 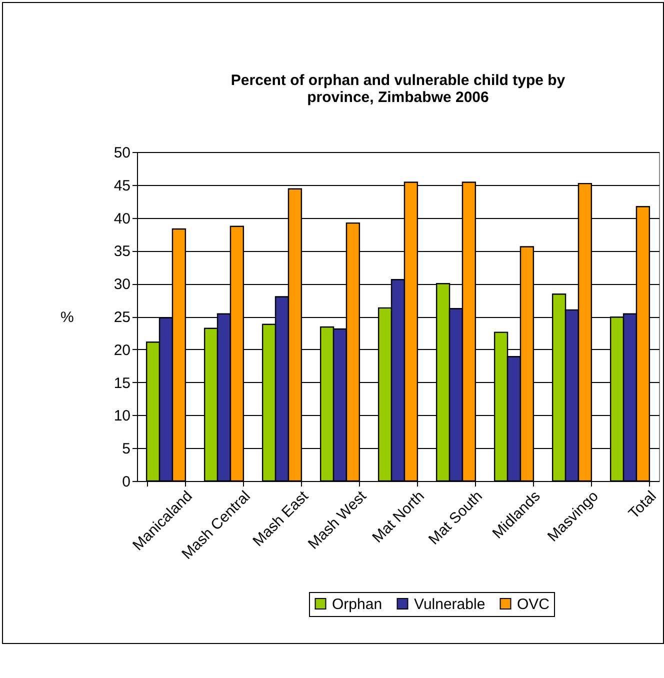 I want to click on legend-label: Orphan, so click(x=357, y=604).